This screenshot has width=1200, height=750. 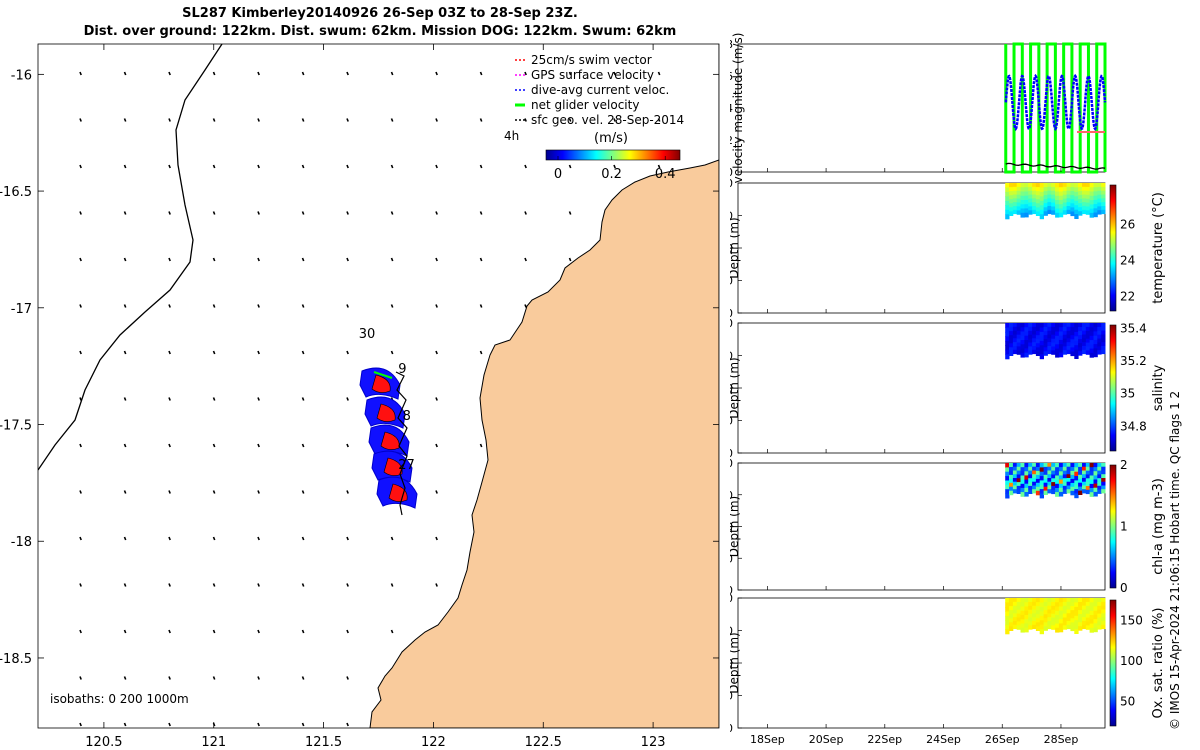 I want to click on panel-ytick-label: 50, so click(x=731, y=216).